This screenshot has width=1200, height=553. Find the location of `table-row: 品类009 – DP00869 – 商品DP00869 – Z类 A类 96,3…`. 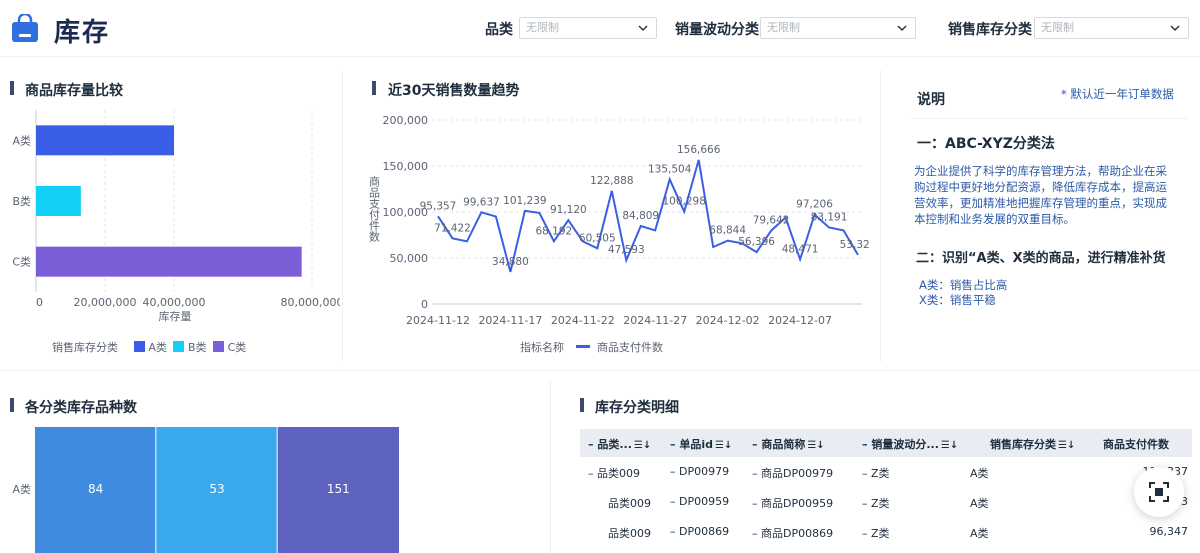

table-row: 品类009 – DP00869 – 商品DP00869 – Z类 A类 96,3… is located at coordinates (898, 532).